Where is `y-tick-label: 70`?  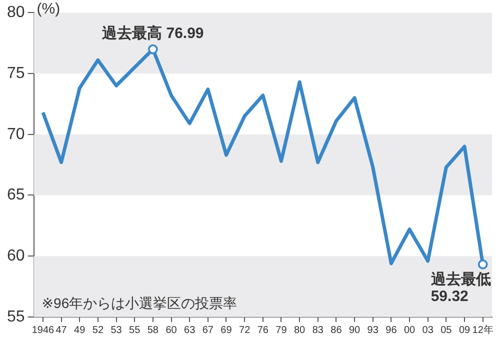 y-tick-label: 70 is located at coordinates (16, 134).